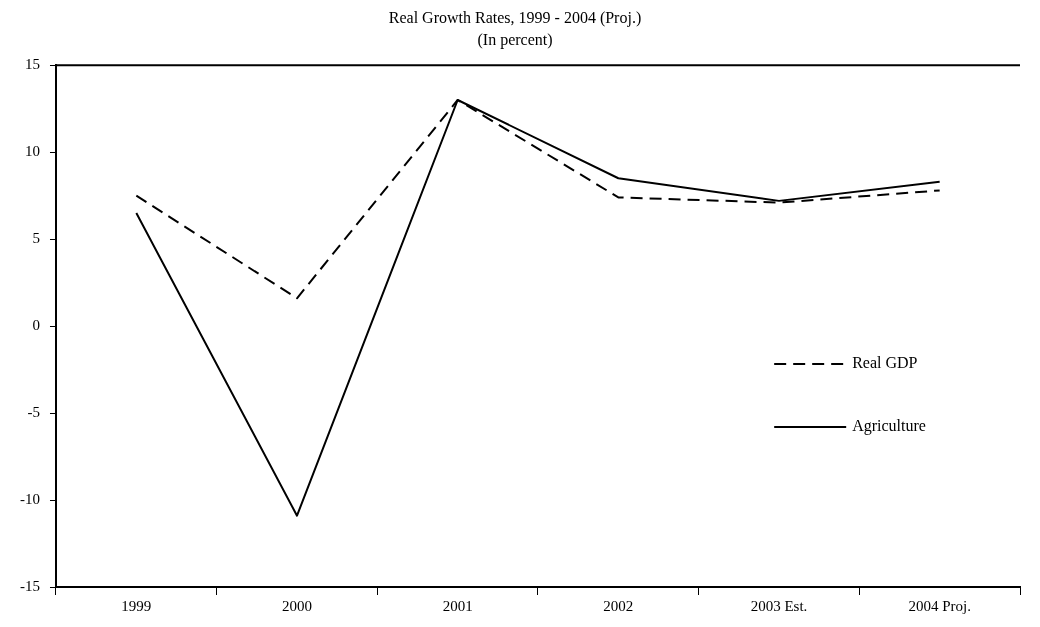 Image resolution: width=1040 pixels, height=627 pixels. I want to click on x-tick-label: 2000, so click(297, 605).